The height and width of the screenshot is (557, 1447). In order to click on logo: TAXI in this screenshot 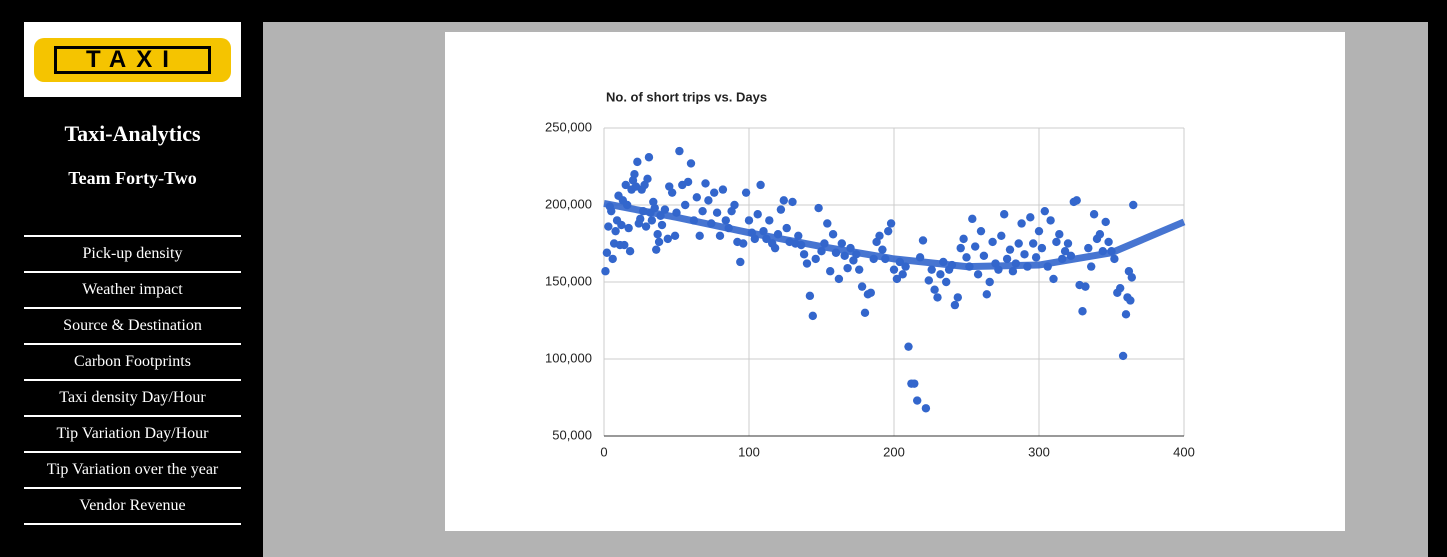, I will do `click(132, 59)`.